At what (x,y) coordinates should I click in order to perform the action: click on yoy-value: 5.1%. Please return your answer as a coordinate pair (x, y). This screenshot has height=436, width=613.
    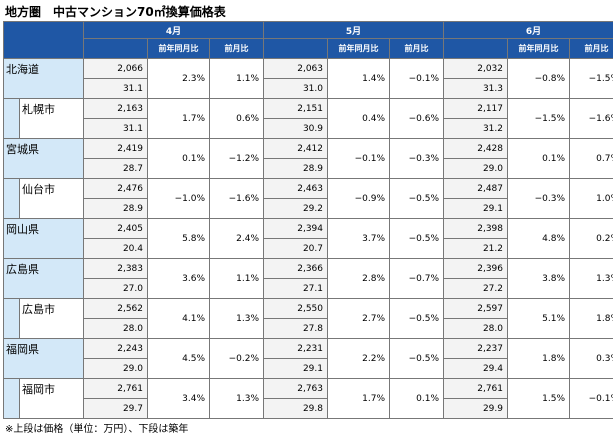
    Looking at the image, I should click on (538, 318).